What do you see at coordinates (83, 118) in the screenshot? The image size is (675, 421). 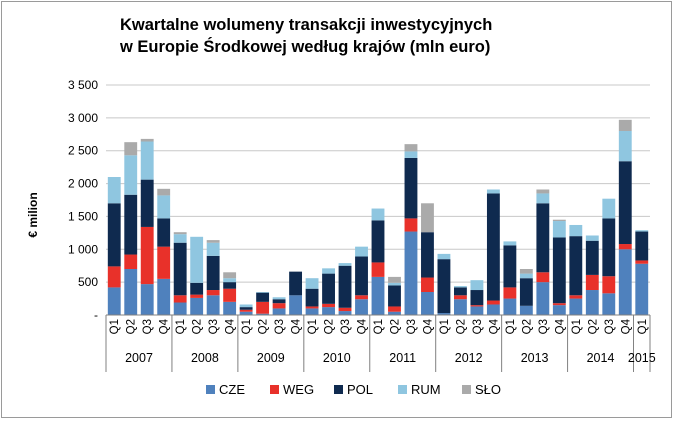 I see `y-tick-label: 3 000` at bounding box center [83, 118].